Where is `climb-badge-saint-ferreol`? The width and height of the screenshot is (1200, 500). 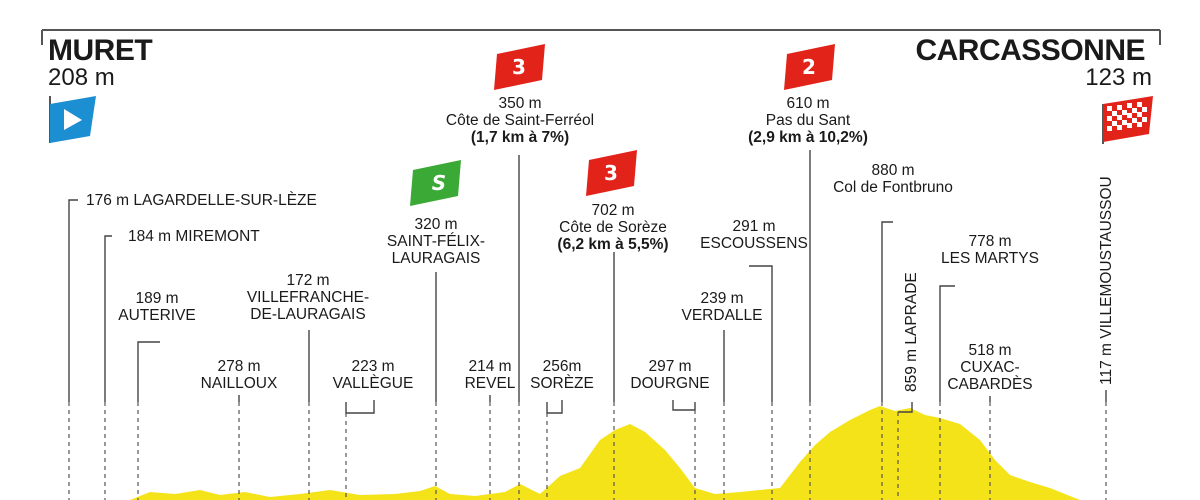 climb-badge-saint-ferreol is located at coordinates (519, 67).